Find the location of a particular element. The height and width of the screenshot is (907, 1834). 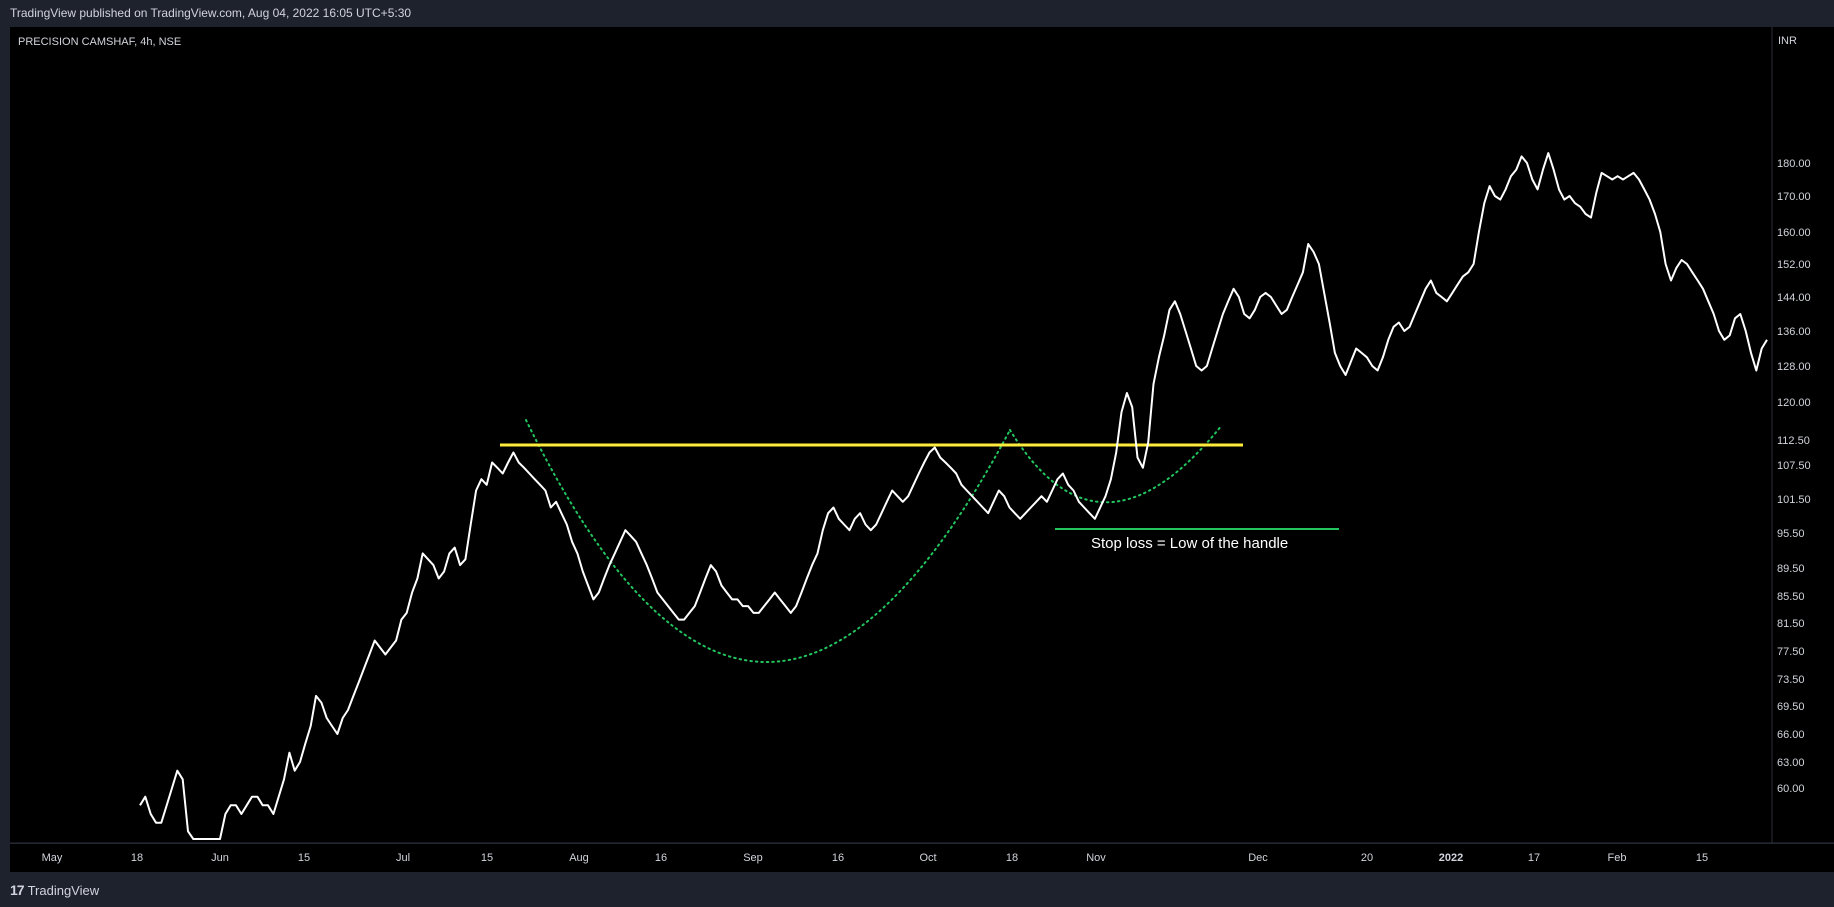

time-axis-background is located at coordinates (922, 858).